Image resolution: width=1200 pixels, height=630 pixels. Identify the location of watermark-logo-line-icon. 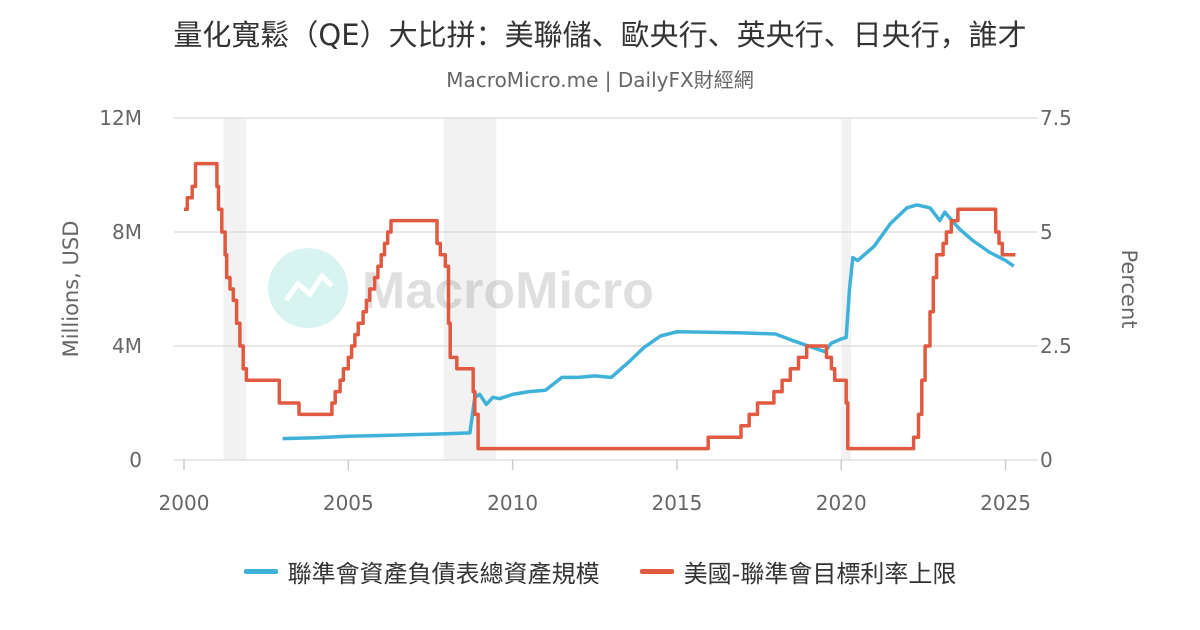
(309, 287).